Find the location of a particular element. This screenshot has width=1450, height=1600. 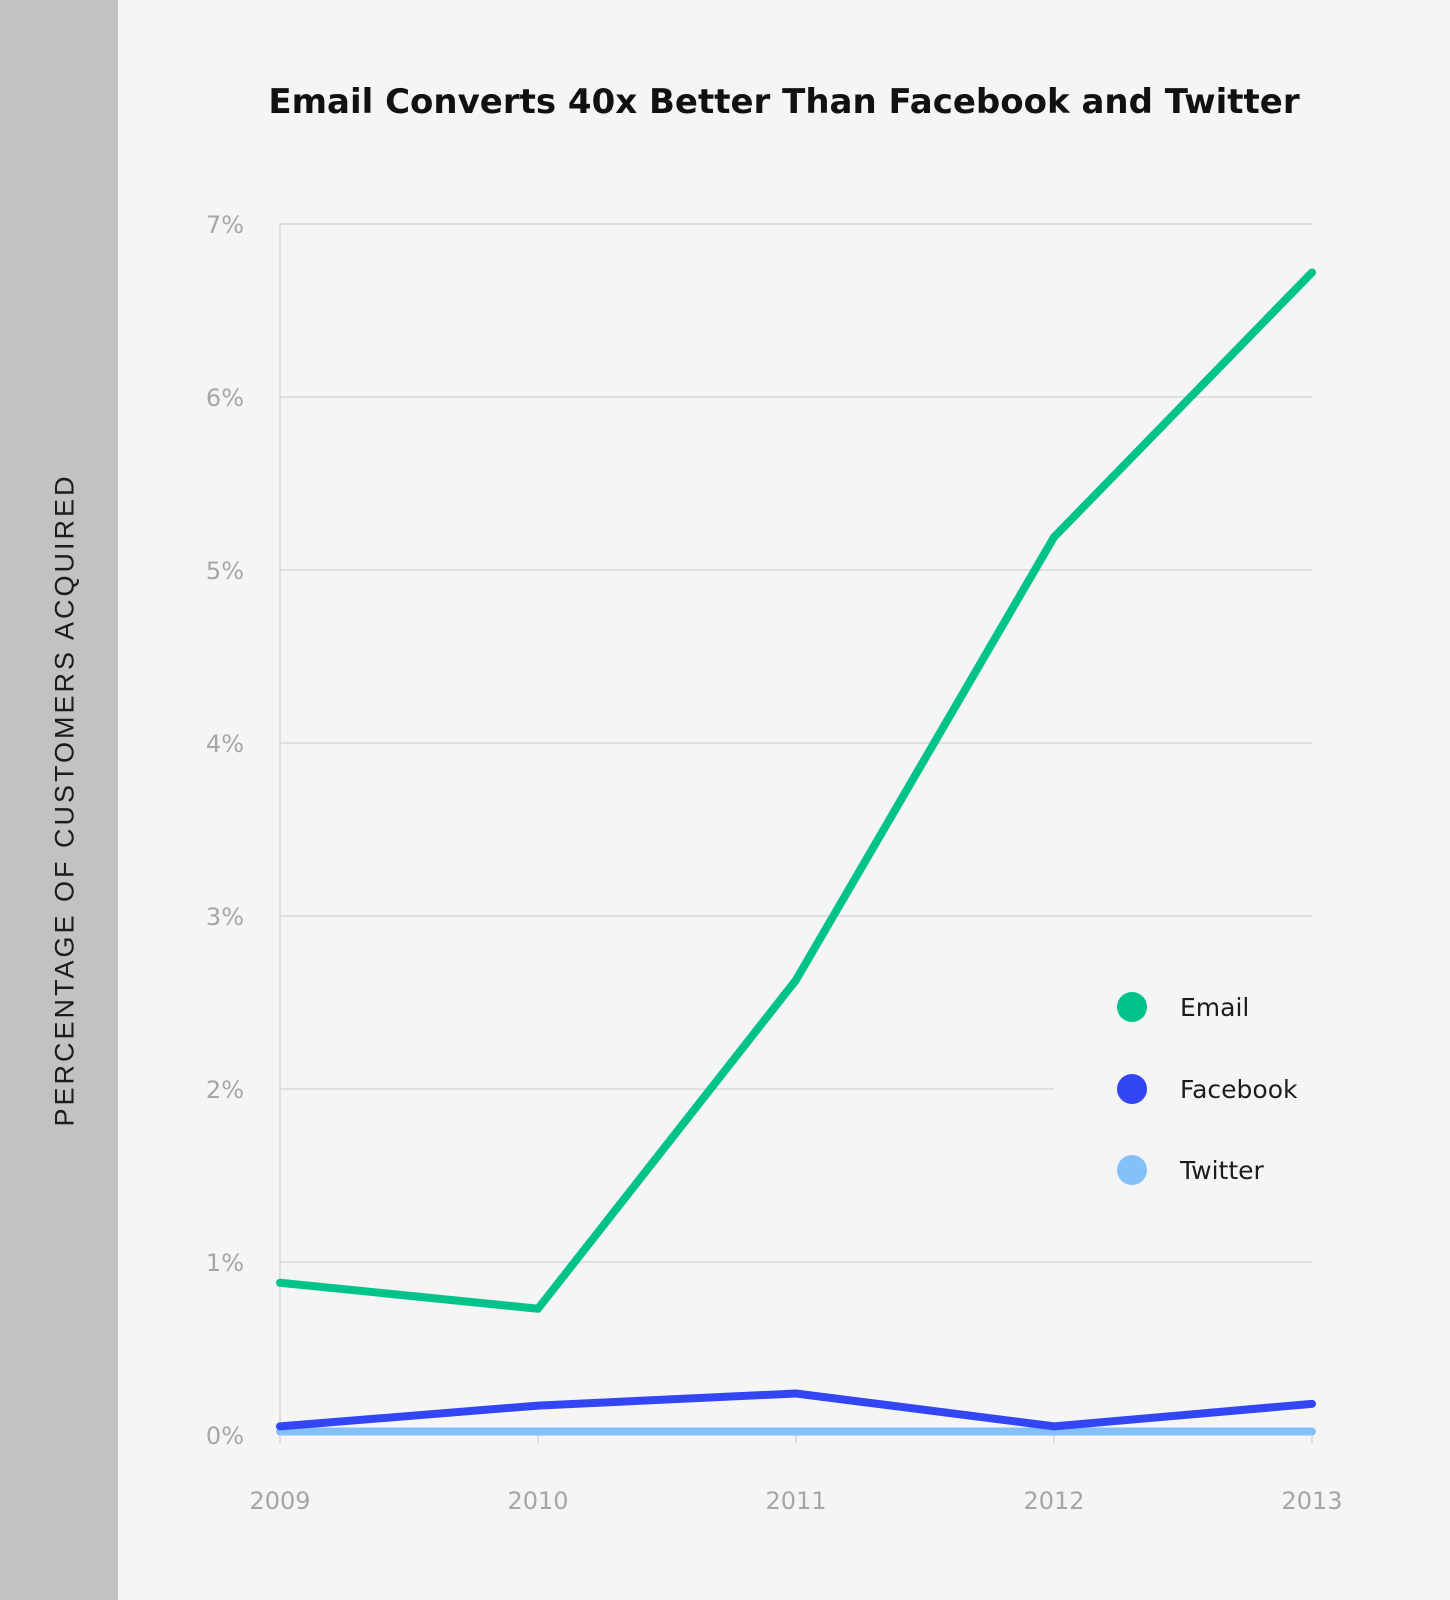

y-tick-label: 7% is located at coordinates (225, 225).